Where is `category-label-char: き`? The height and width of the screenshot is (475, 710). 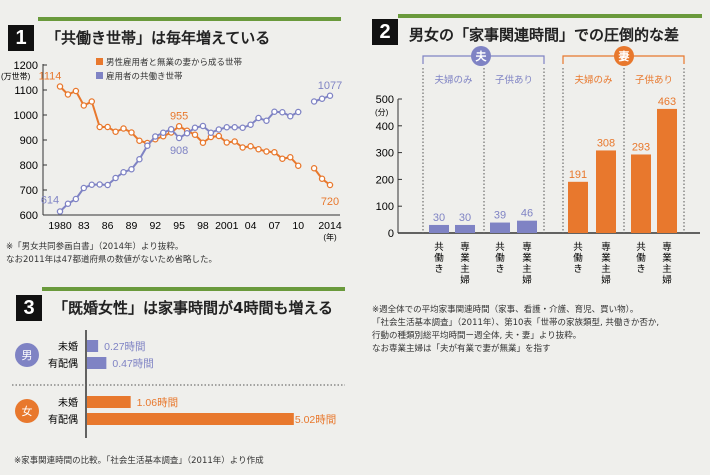 category-label-char: き is located at coordinates (500, 269).